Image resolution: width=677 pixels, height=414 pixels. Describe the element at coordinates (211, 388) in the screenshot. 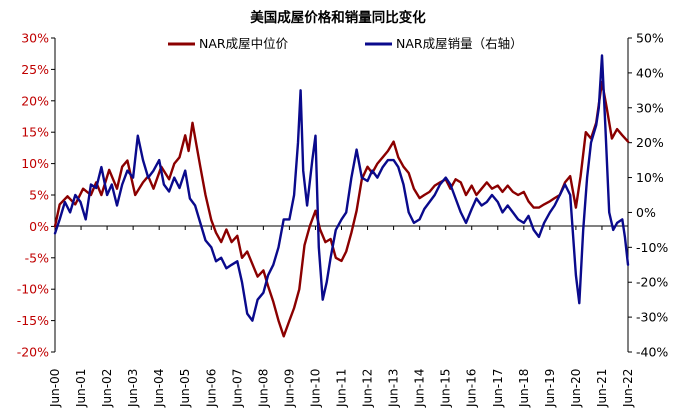

I see `x-tick-label-6: Jun-06` at that location.